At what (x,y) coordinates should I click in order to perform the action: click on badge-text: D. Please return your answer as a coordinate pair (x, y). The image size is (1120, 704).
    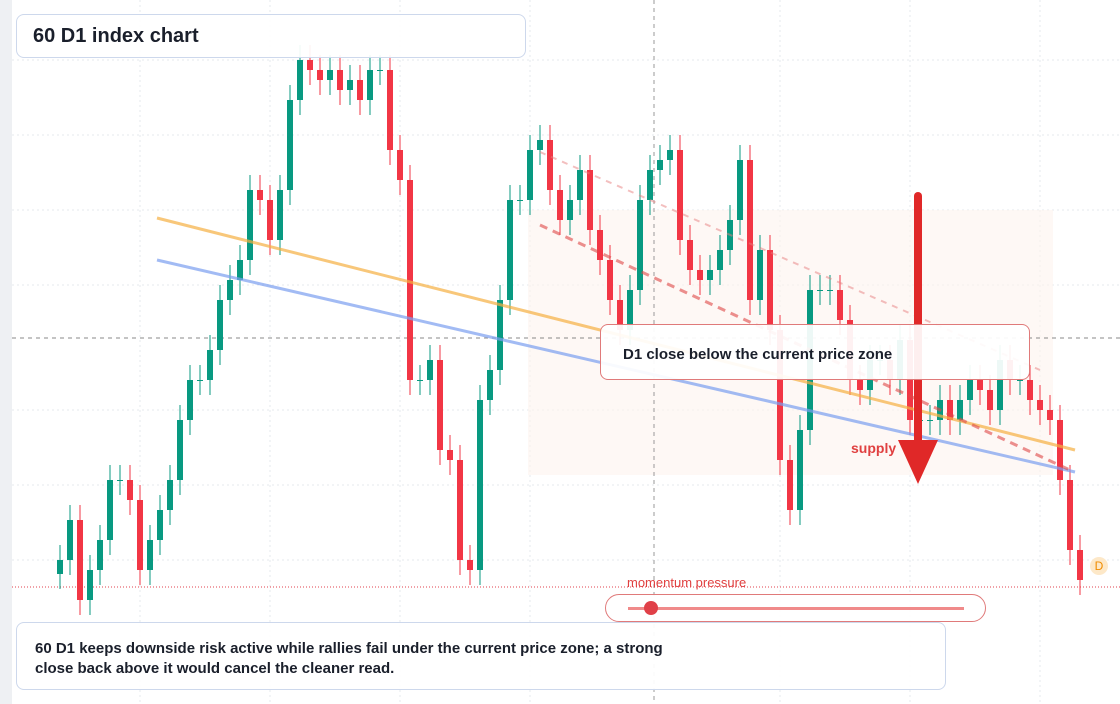
    Looking at the image, I should click on (1099, 566).